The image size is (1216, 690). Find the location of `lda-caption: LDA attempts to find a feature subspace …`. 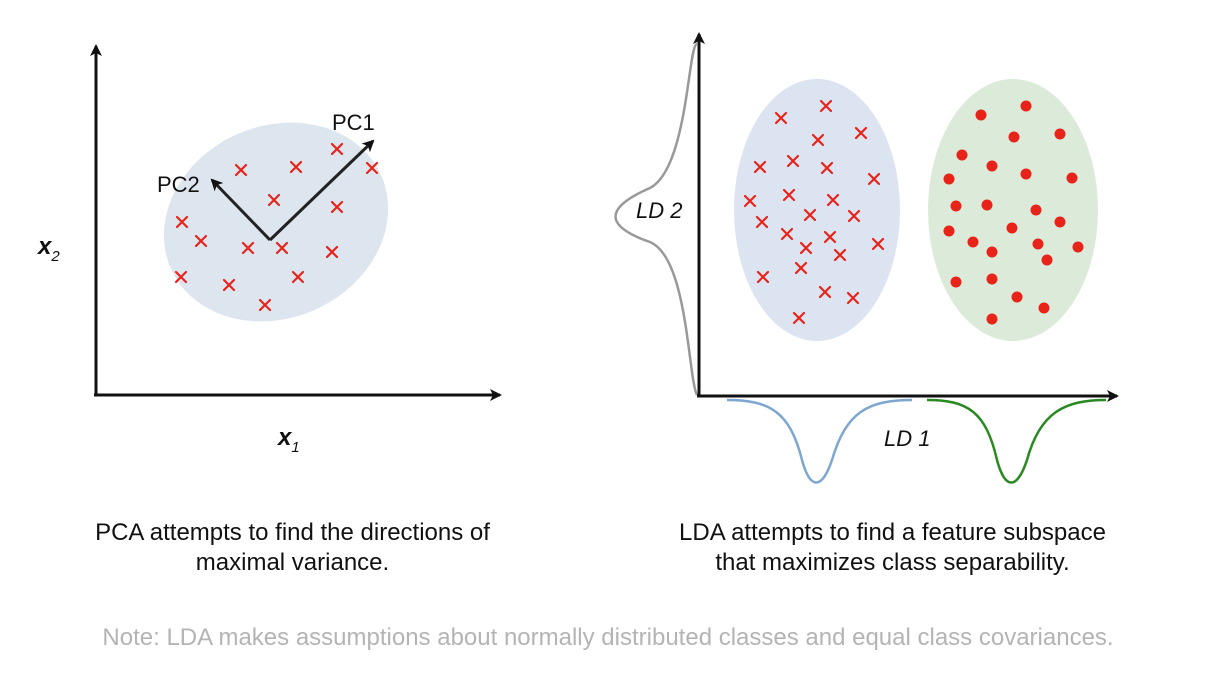

lda-caption: LDA attempts to find a feature subspace … is located at coordinates (892, 548).